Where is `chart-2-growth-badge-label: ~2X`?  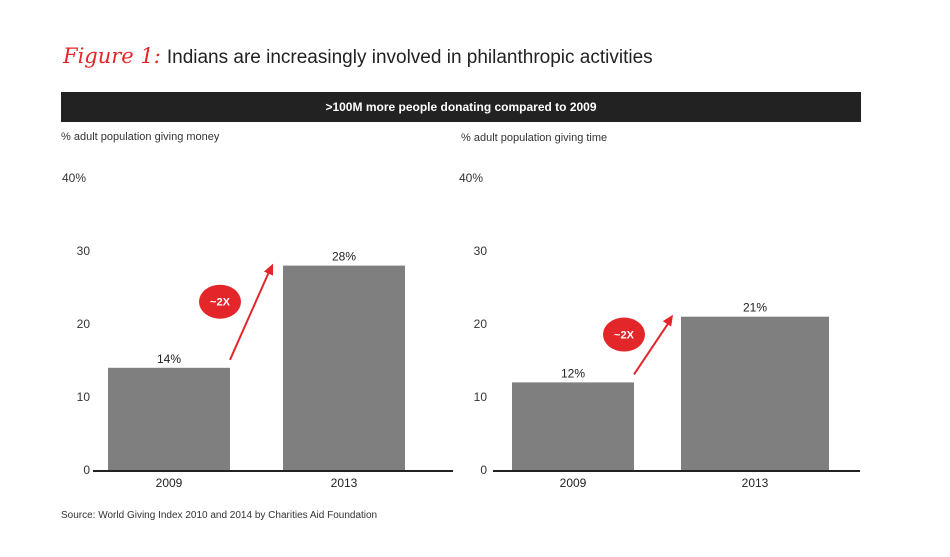 chart-2-growth-badge-label: ~2X is located at coordinates (624, 336).